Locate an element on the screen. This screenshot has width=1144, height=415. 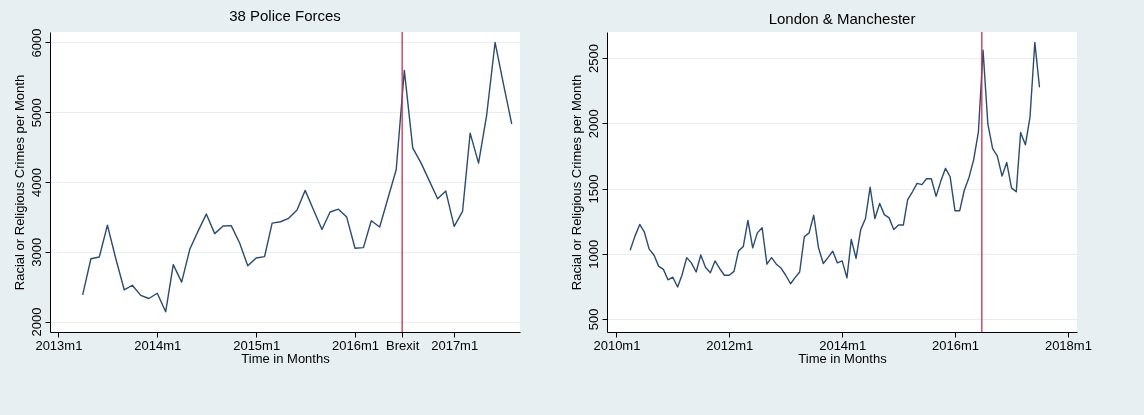
y-tick-label: 1500 is located at coordinates (593, 189).